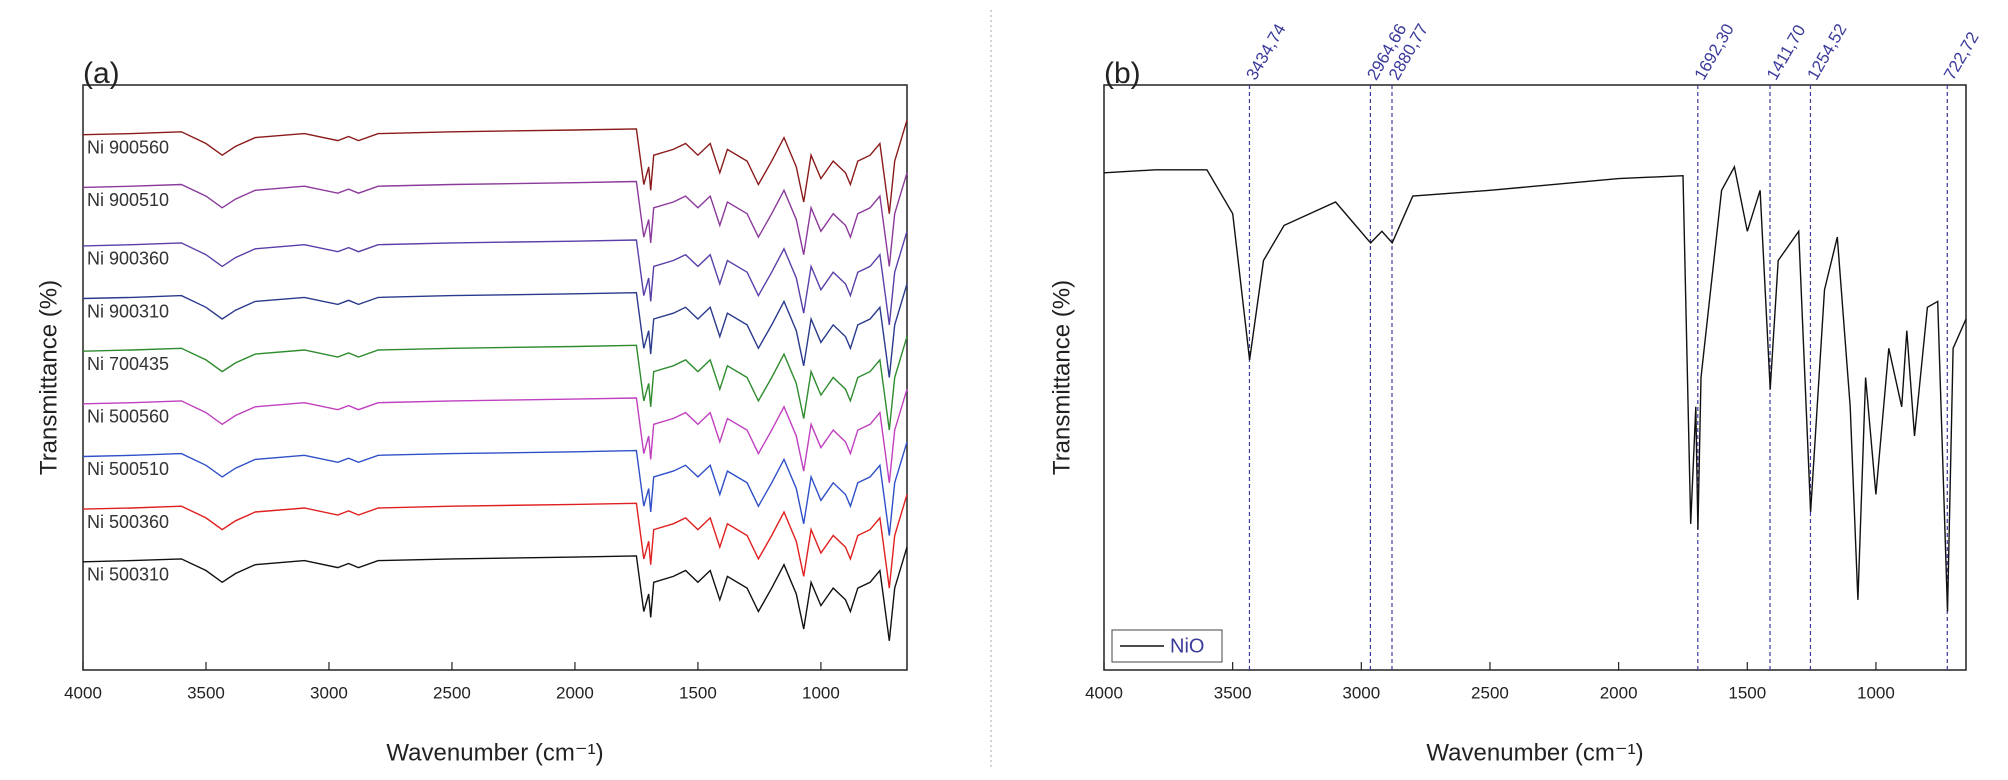  I want to click on peak-label: 3434,74, so click(1265, 52).